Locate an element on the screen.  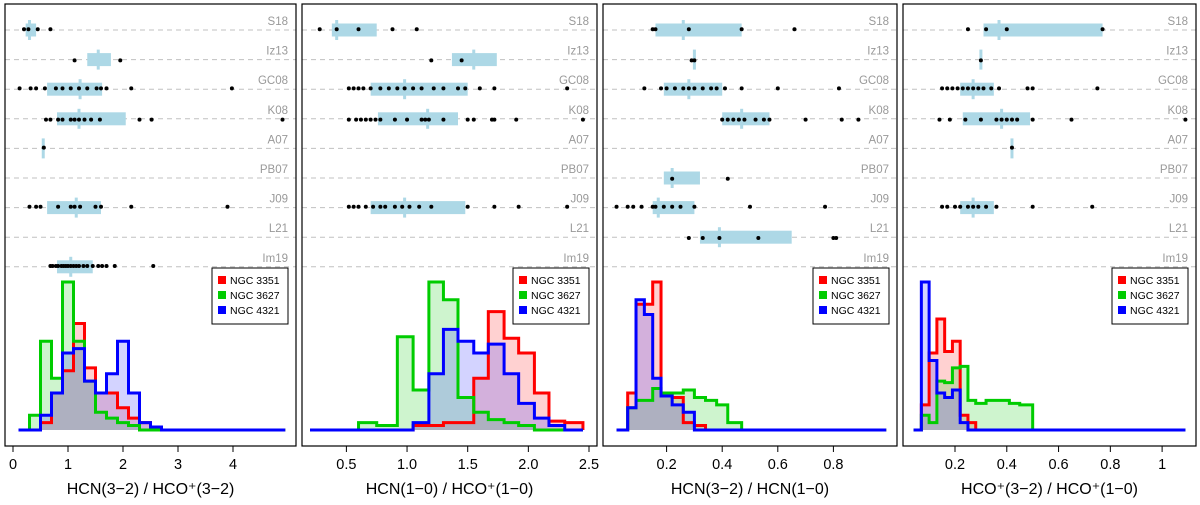
x-tick-label: 1.0 is located at coordinates (407, 465).